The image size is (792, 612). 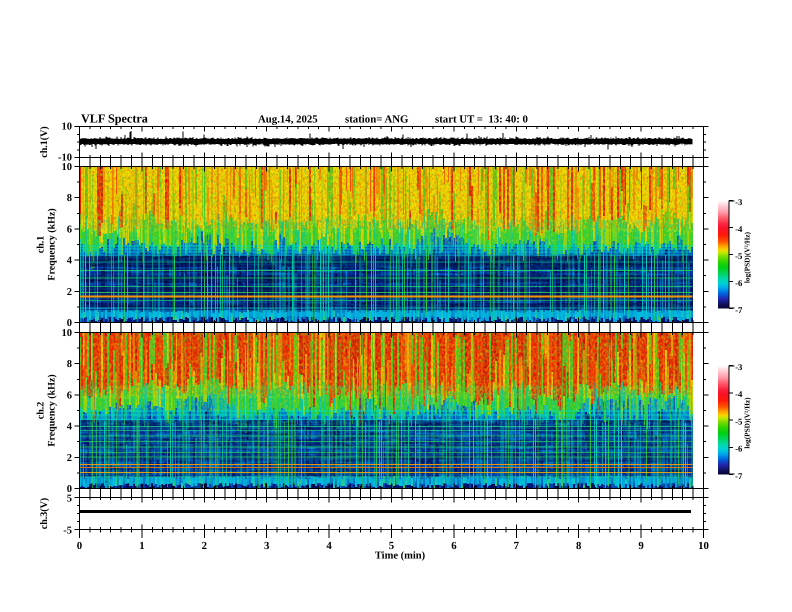 What do you see at coordinates (114, 119) in the screenshot?
I see `svg-text: VLF Spectra` at bounding box center [114, 119].